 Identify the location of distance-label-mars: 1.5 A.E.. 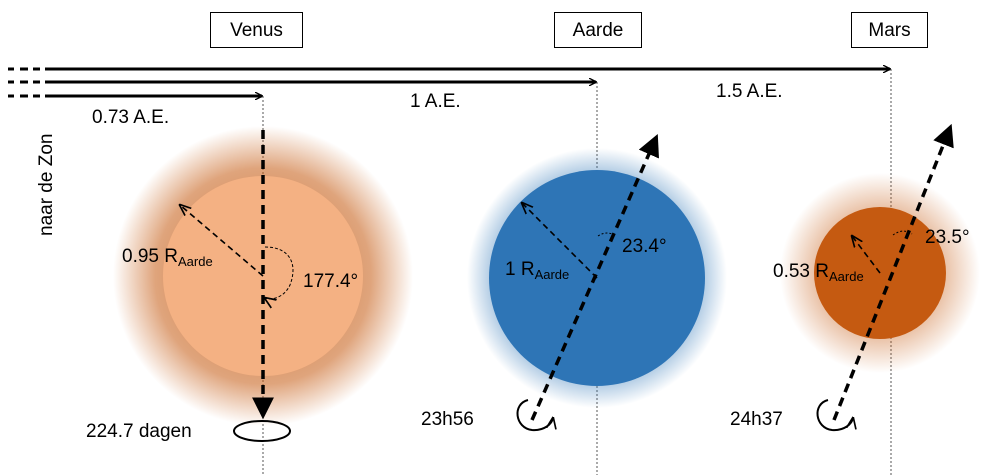
(749, 91).